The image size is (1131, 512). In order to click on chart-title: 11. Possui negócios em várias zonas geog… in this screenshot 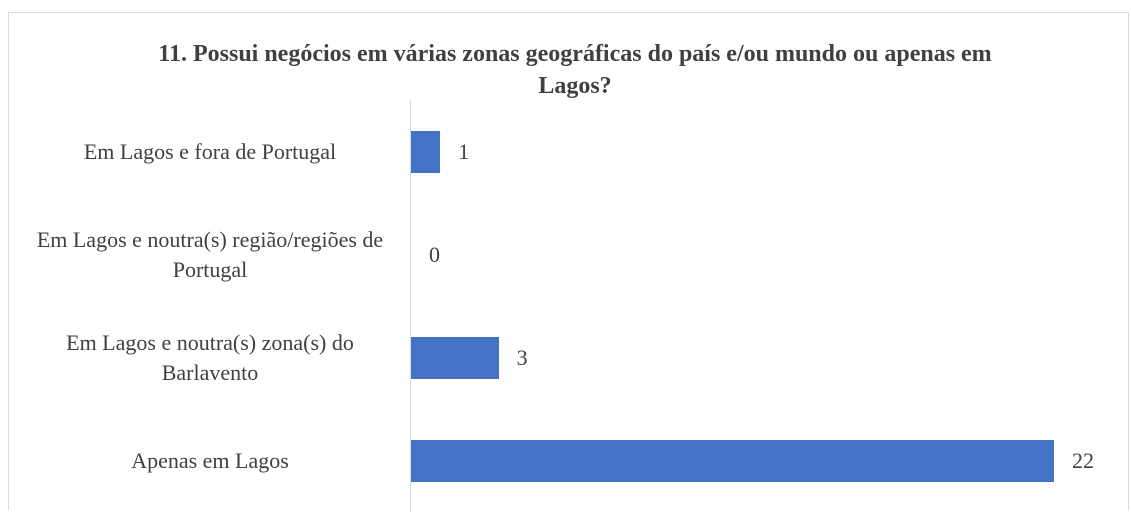, I will do `click(575, 70)`.